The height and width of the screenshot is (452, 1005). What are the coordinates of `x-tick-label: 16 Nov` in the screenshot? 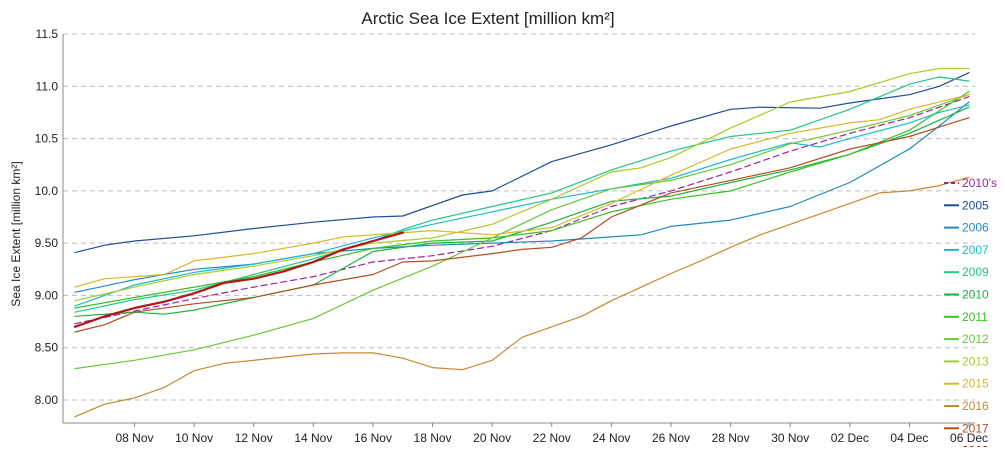 It's located at (373, 438).